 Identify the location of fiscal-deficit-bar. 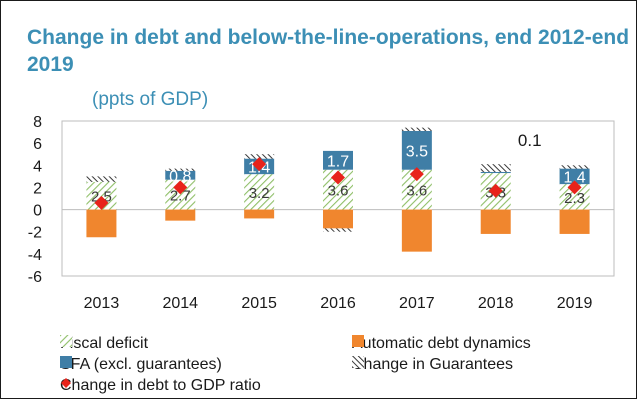
(259, 192).